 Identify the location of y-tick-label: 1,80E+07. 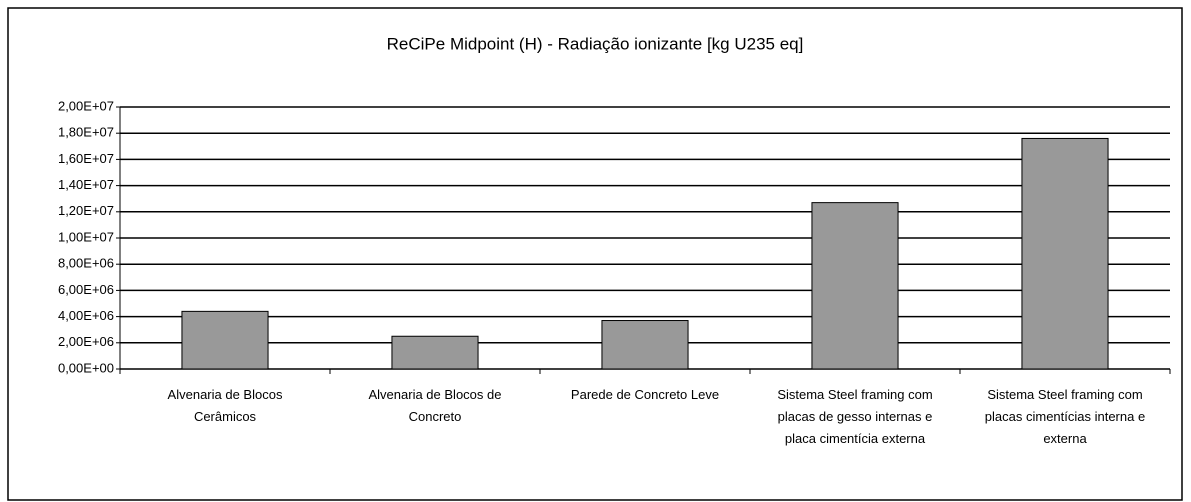
(86, 132).